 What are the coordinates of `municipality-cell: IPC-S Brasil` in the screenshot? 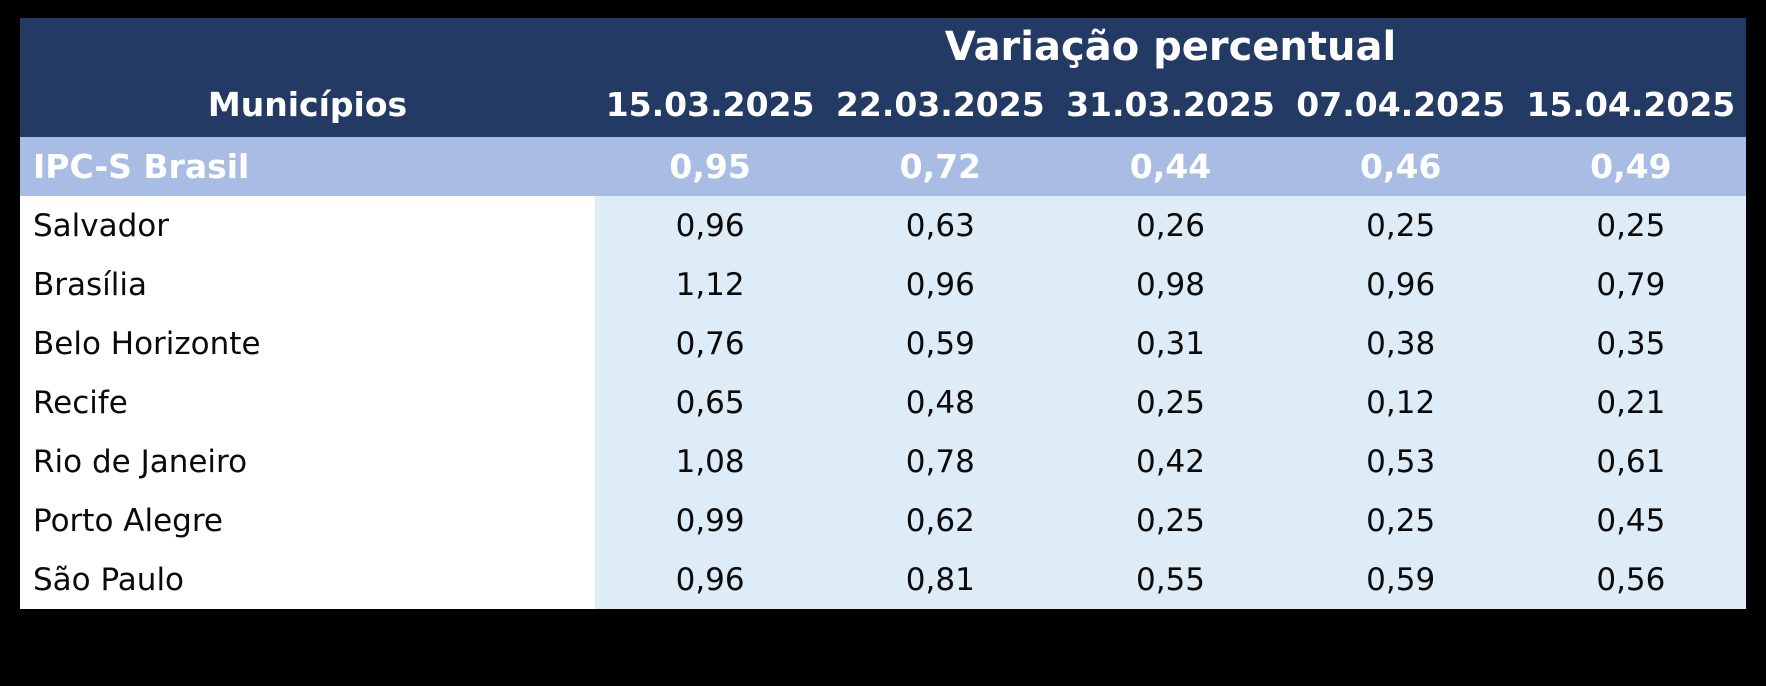 It's located at (308, 166).